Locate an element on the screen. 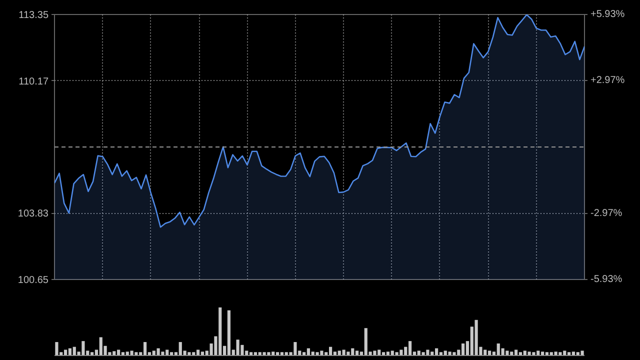  y2-tick-label: +5.93% is located at coordinates (607, 14).